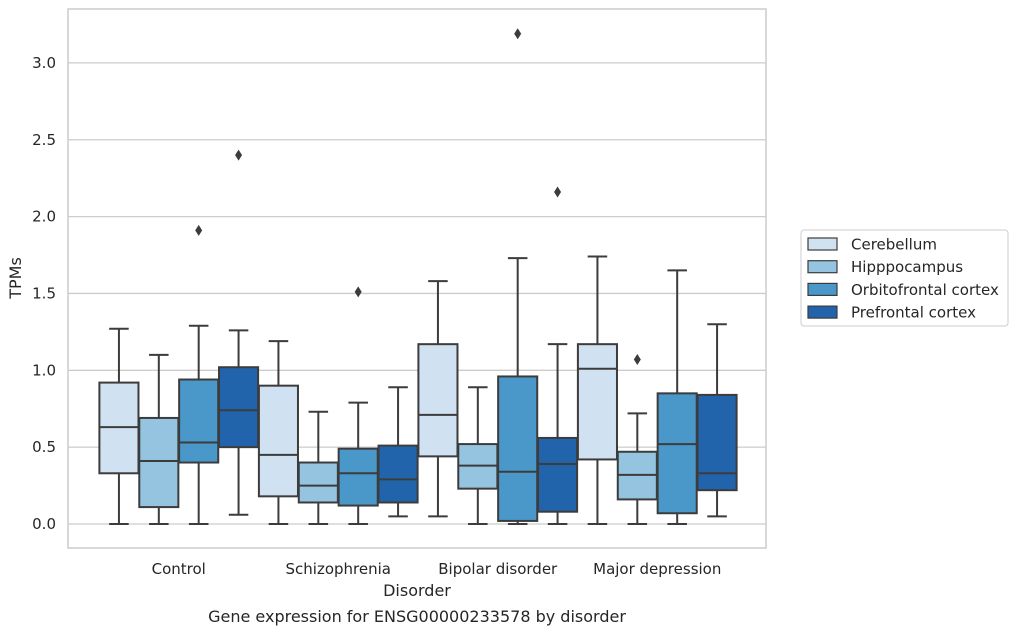 The height and width of the screenshot is (634, 1018). I want to click on x-axis-title: Disorder, so click(417, 590).